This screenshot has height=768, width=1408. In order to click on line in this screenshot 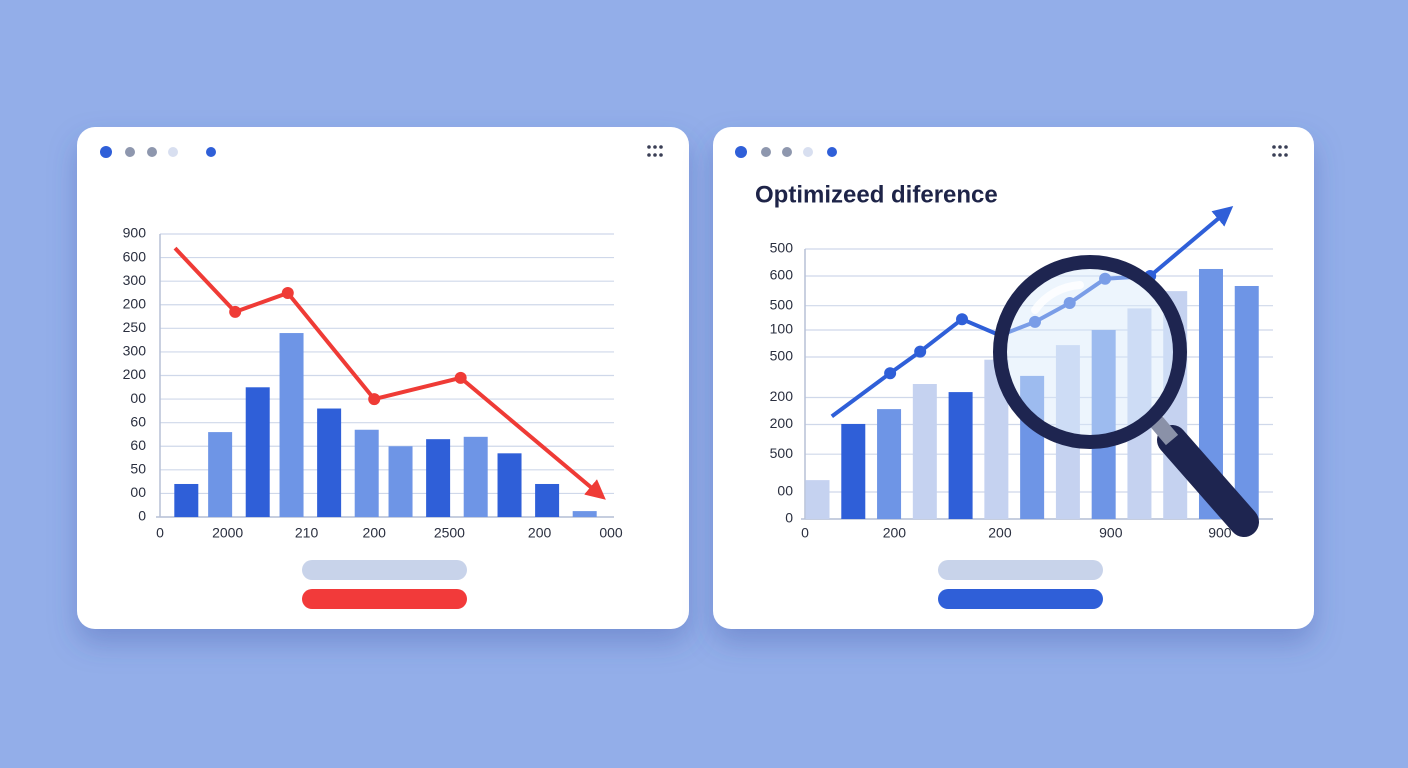, I will do `click(389, 373)`.